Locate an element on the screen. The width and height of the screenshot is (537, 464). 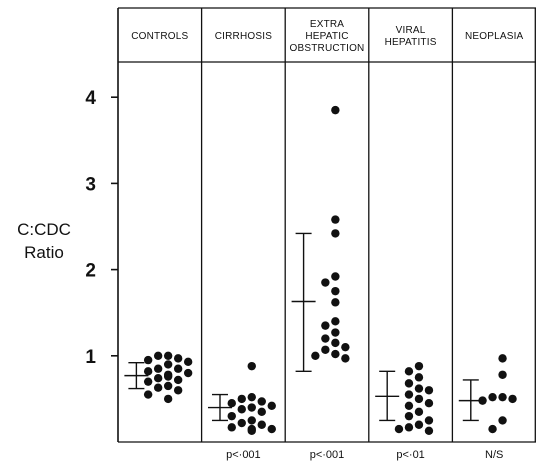
y-tick-label: 4 is located at coordinates (90, 98).